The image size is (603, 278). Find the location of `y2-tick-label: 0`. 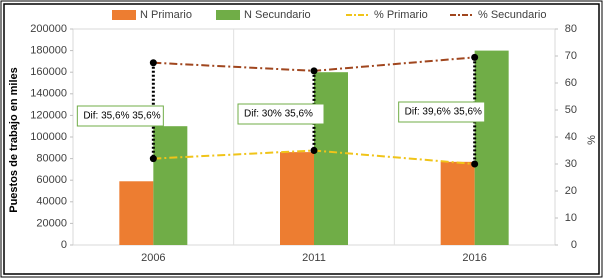

y2-tick-label: 0 is located at coordinates (574, 245).